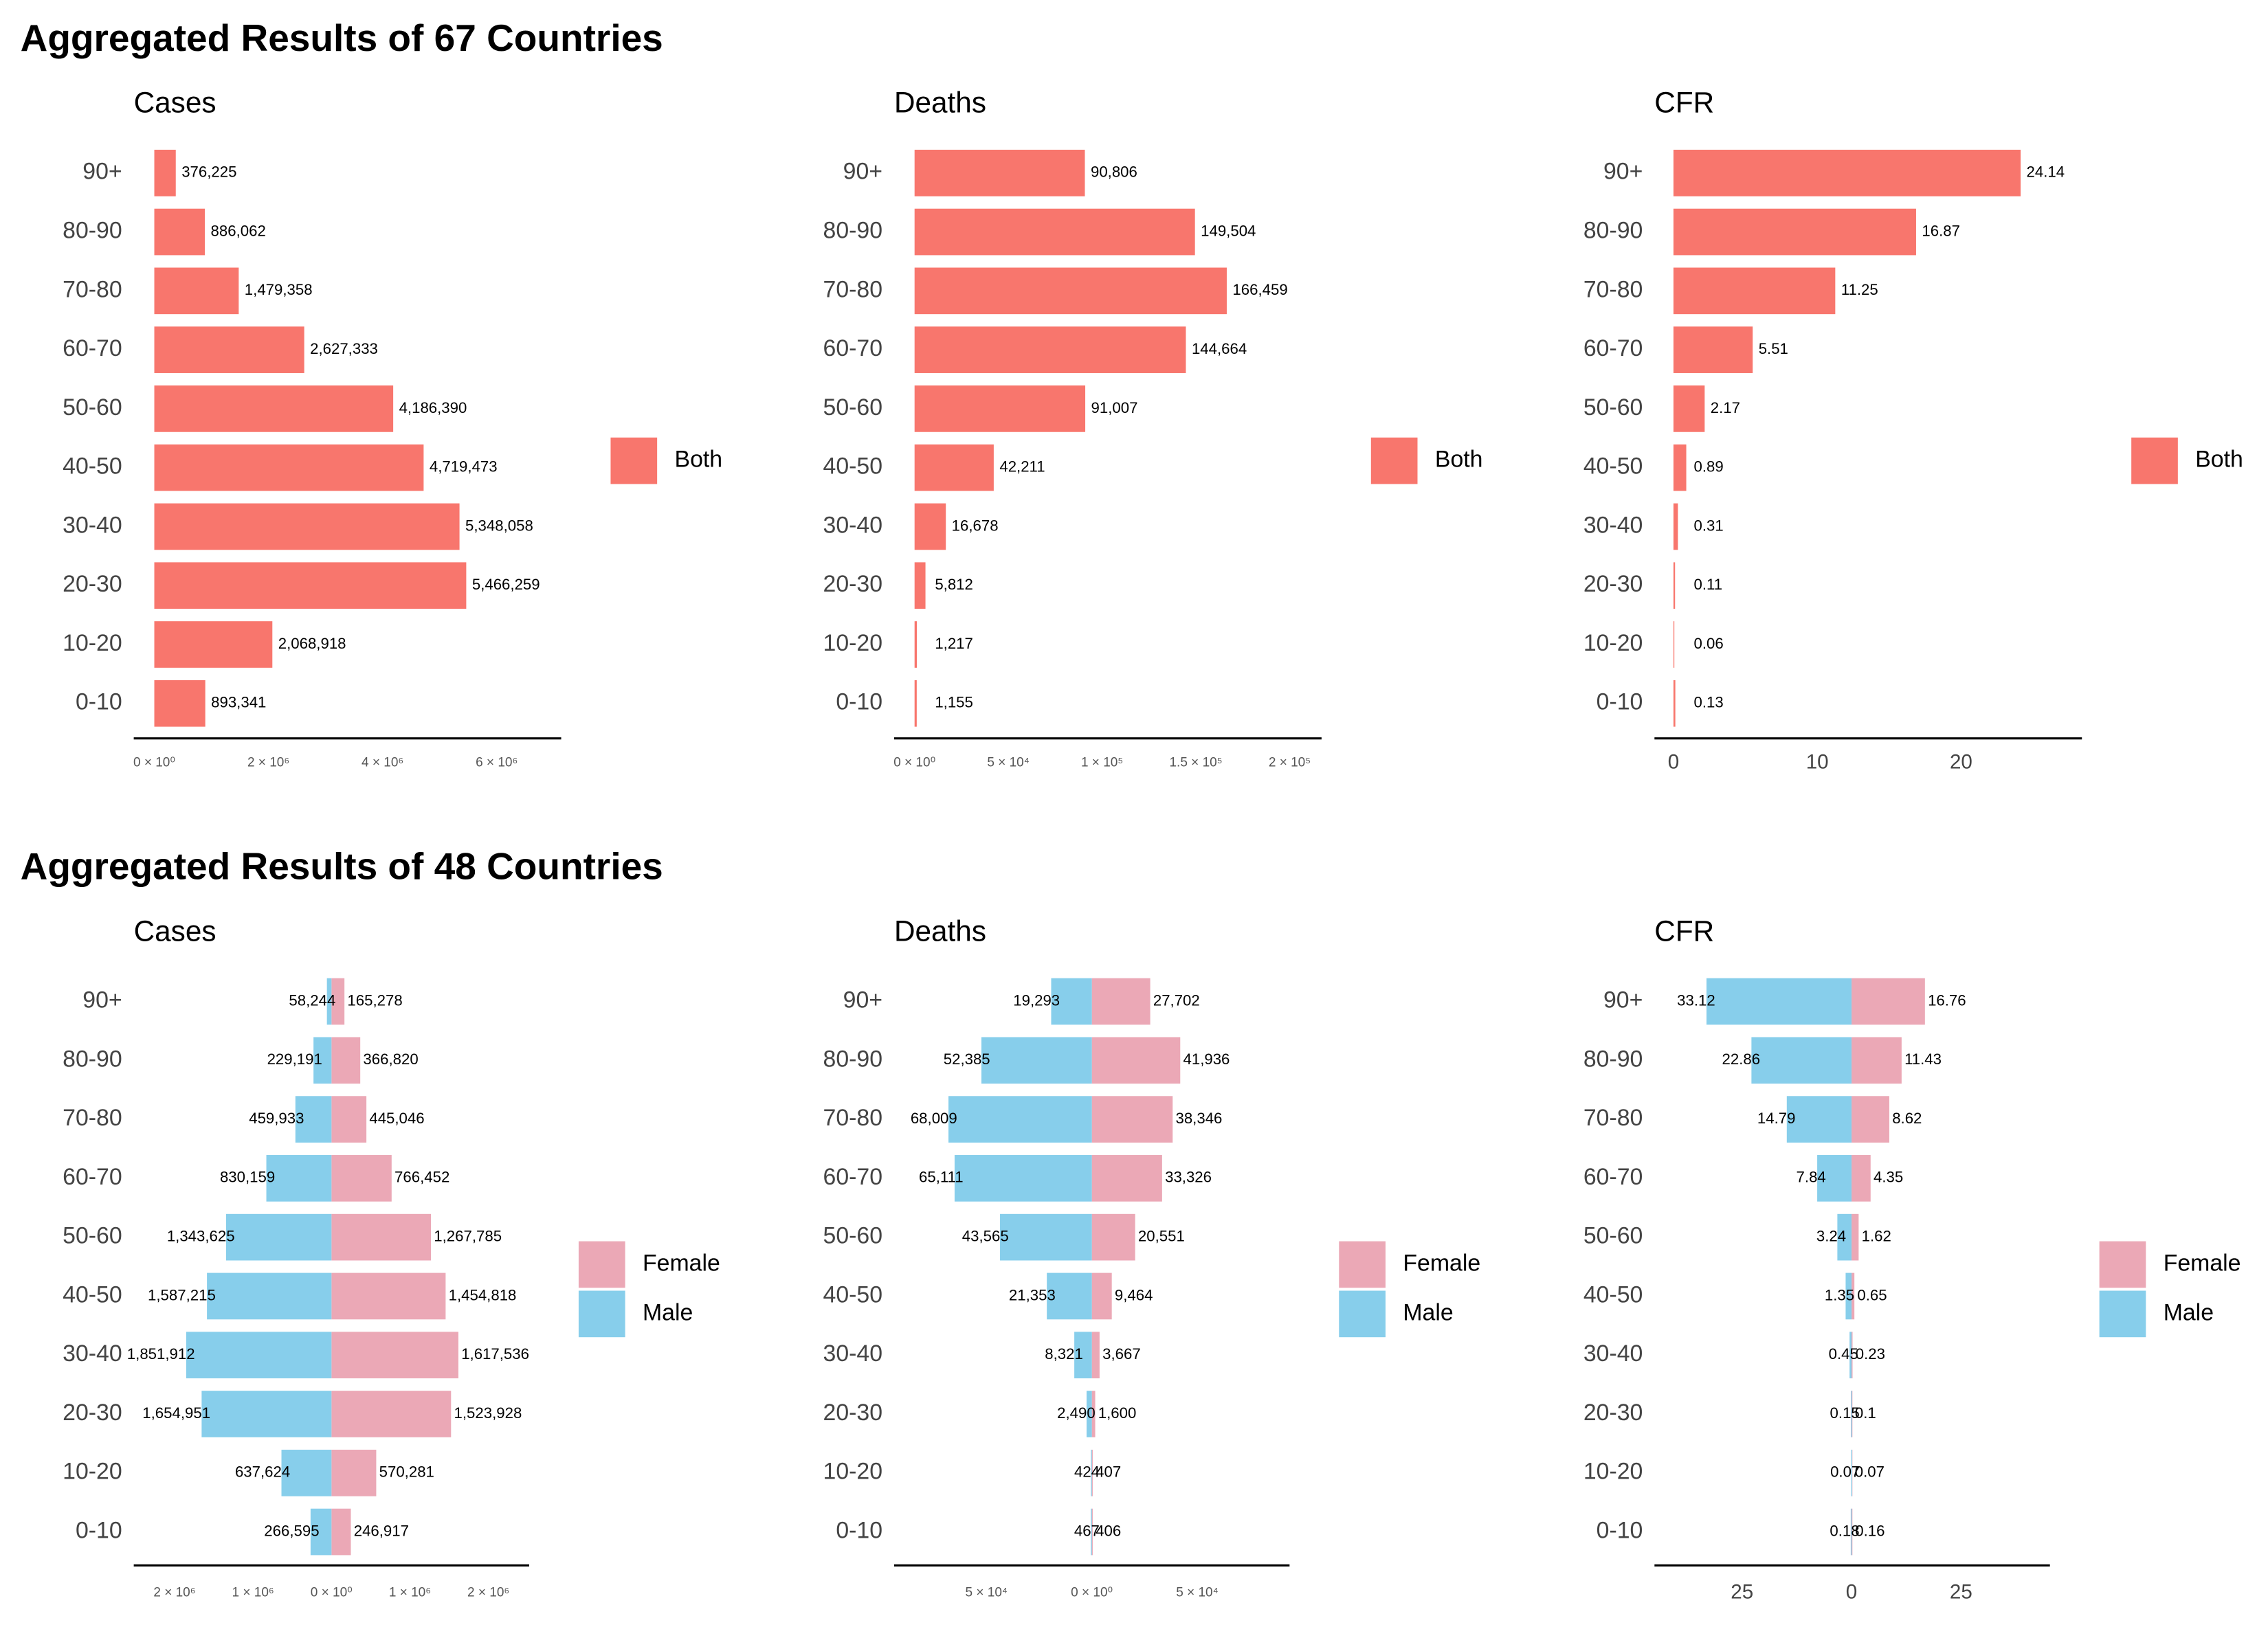  What do you see at coordinates (342, 867) in the screenshot?
I see `section-heading: Aggregated Results of 48 Countries` at bounding box center [342, 867].